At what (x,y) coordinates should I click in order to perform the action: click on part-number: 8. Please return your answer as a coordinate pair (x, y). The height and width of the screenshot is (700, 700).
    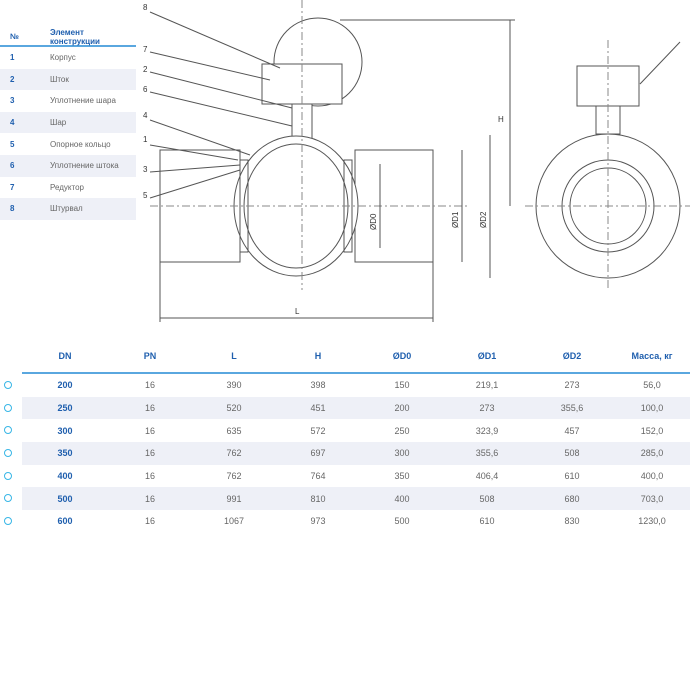
    Looking at the image, I should click on (12, 209).